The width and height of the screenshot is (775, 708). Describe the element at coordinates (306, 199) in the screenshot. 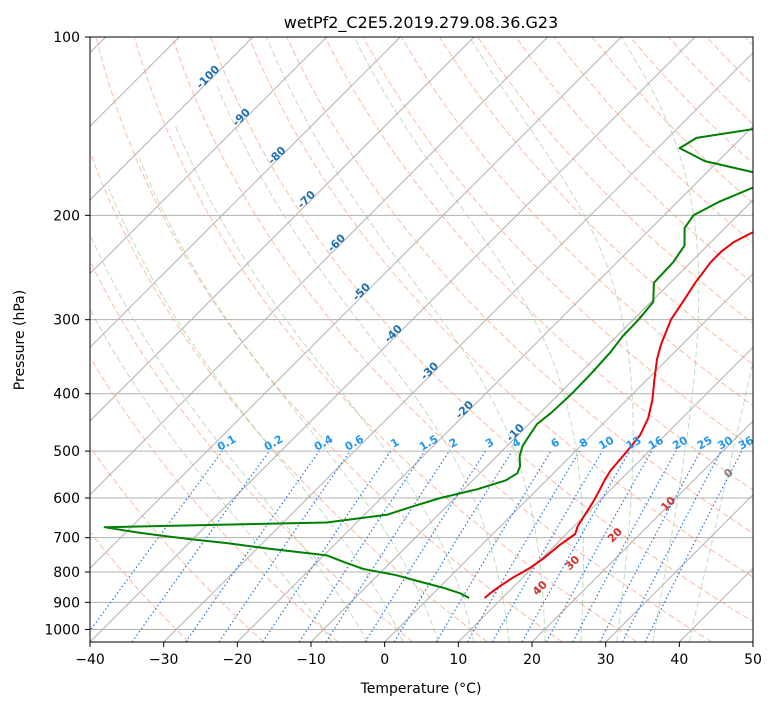

I see `isotherm-label: -70` at that location.